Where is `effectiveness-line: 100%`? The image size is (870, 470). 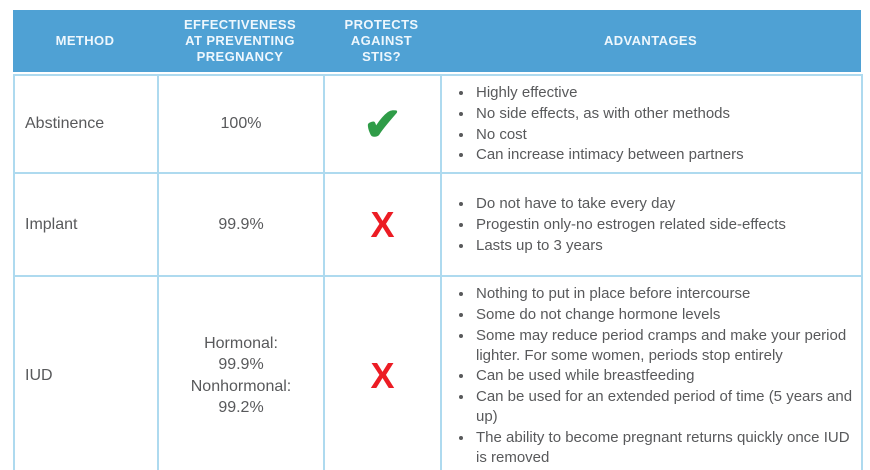
effectiveness-line: 100% is located at coordinates (241, 124).